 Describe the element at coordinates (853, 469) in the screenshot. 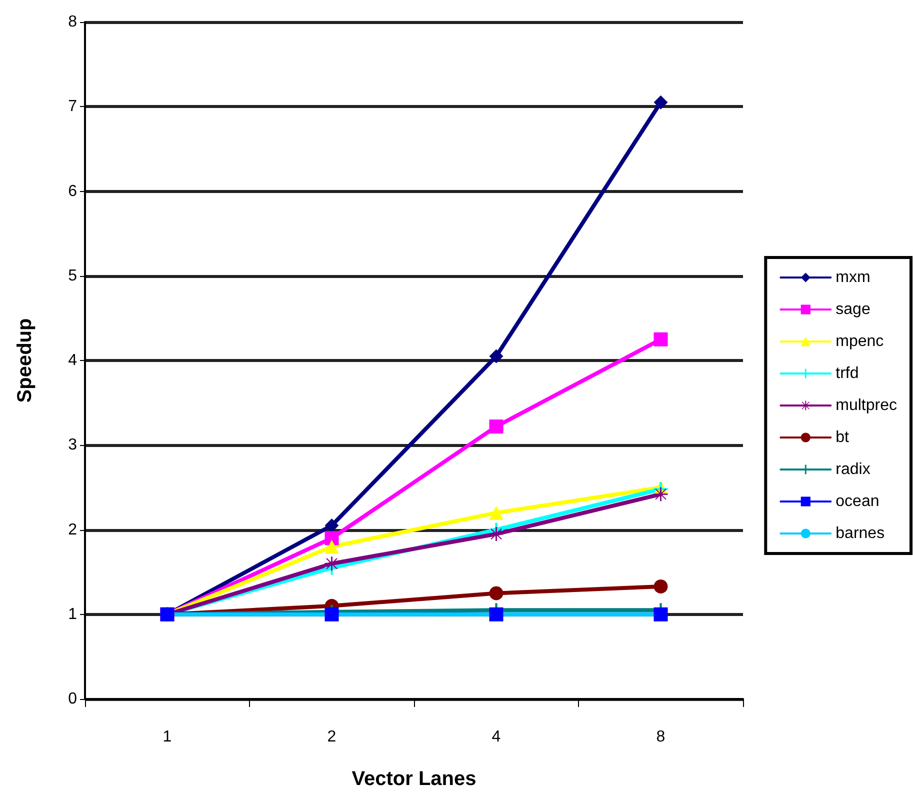

I see `legend-label: radix` at that location.